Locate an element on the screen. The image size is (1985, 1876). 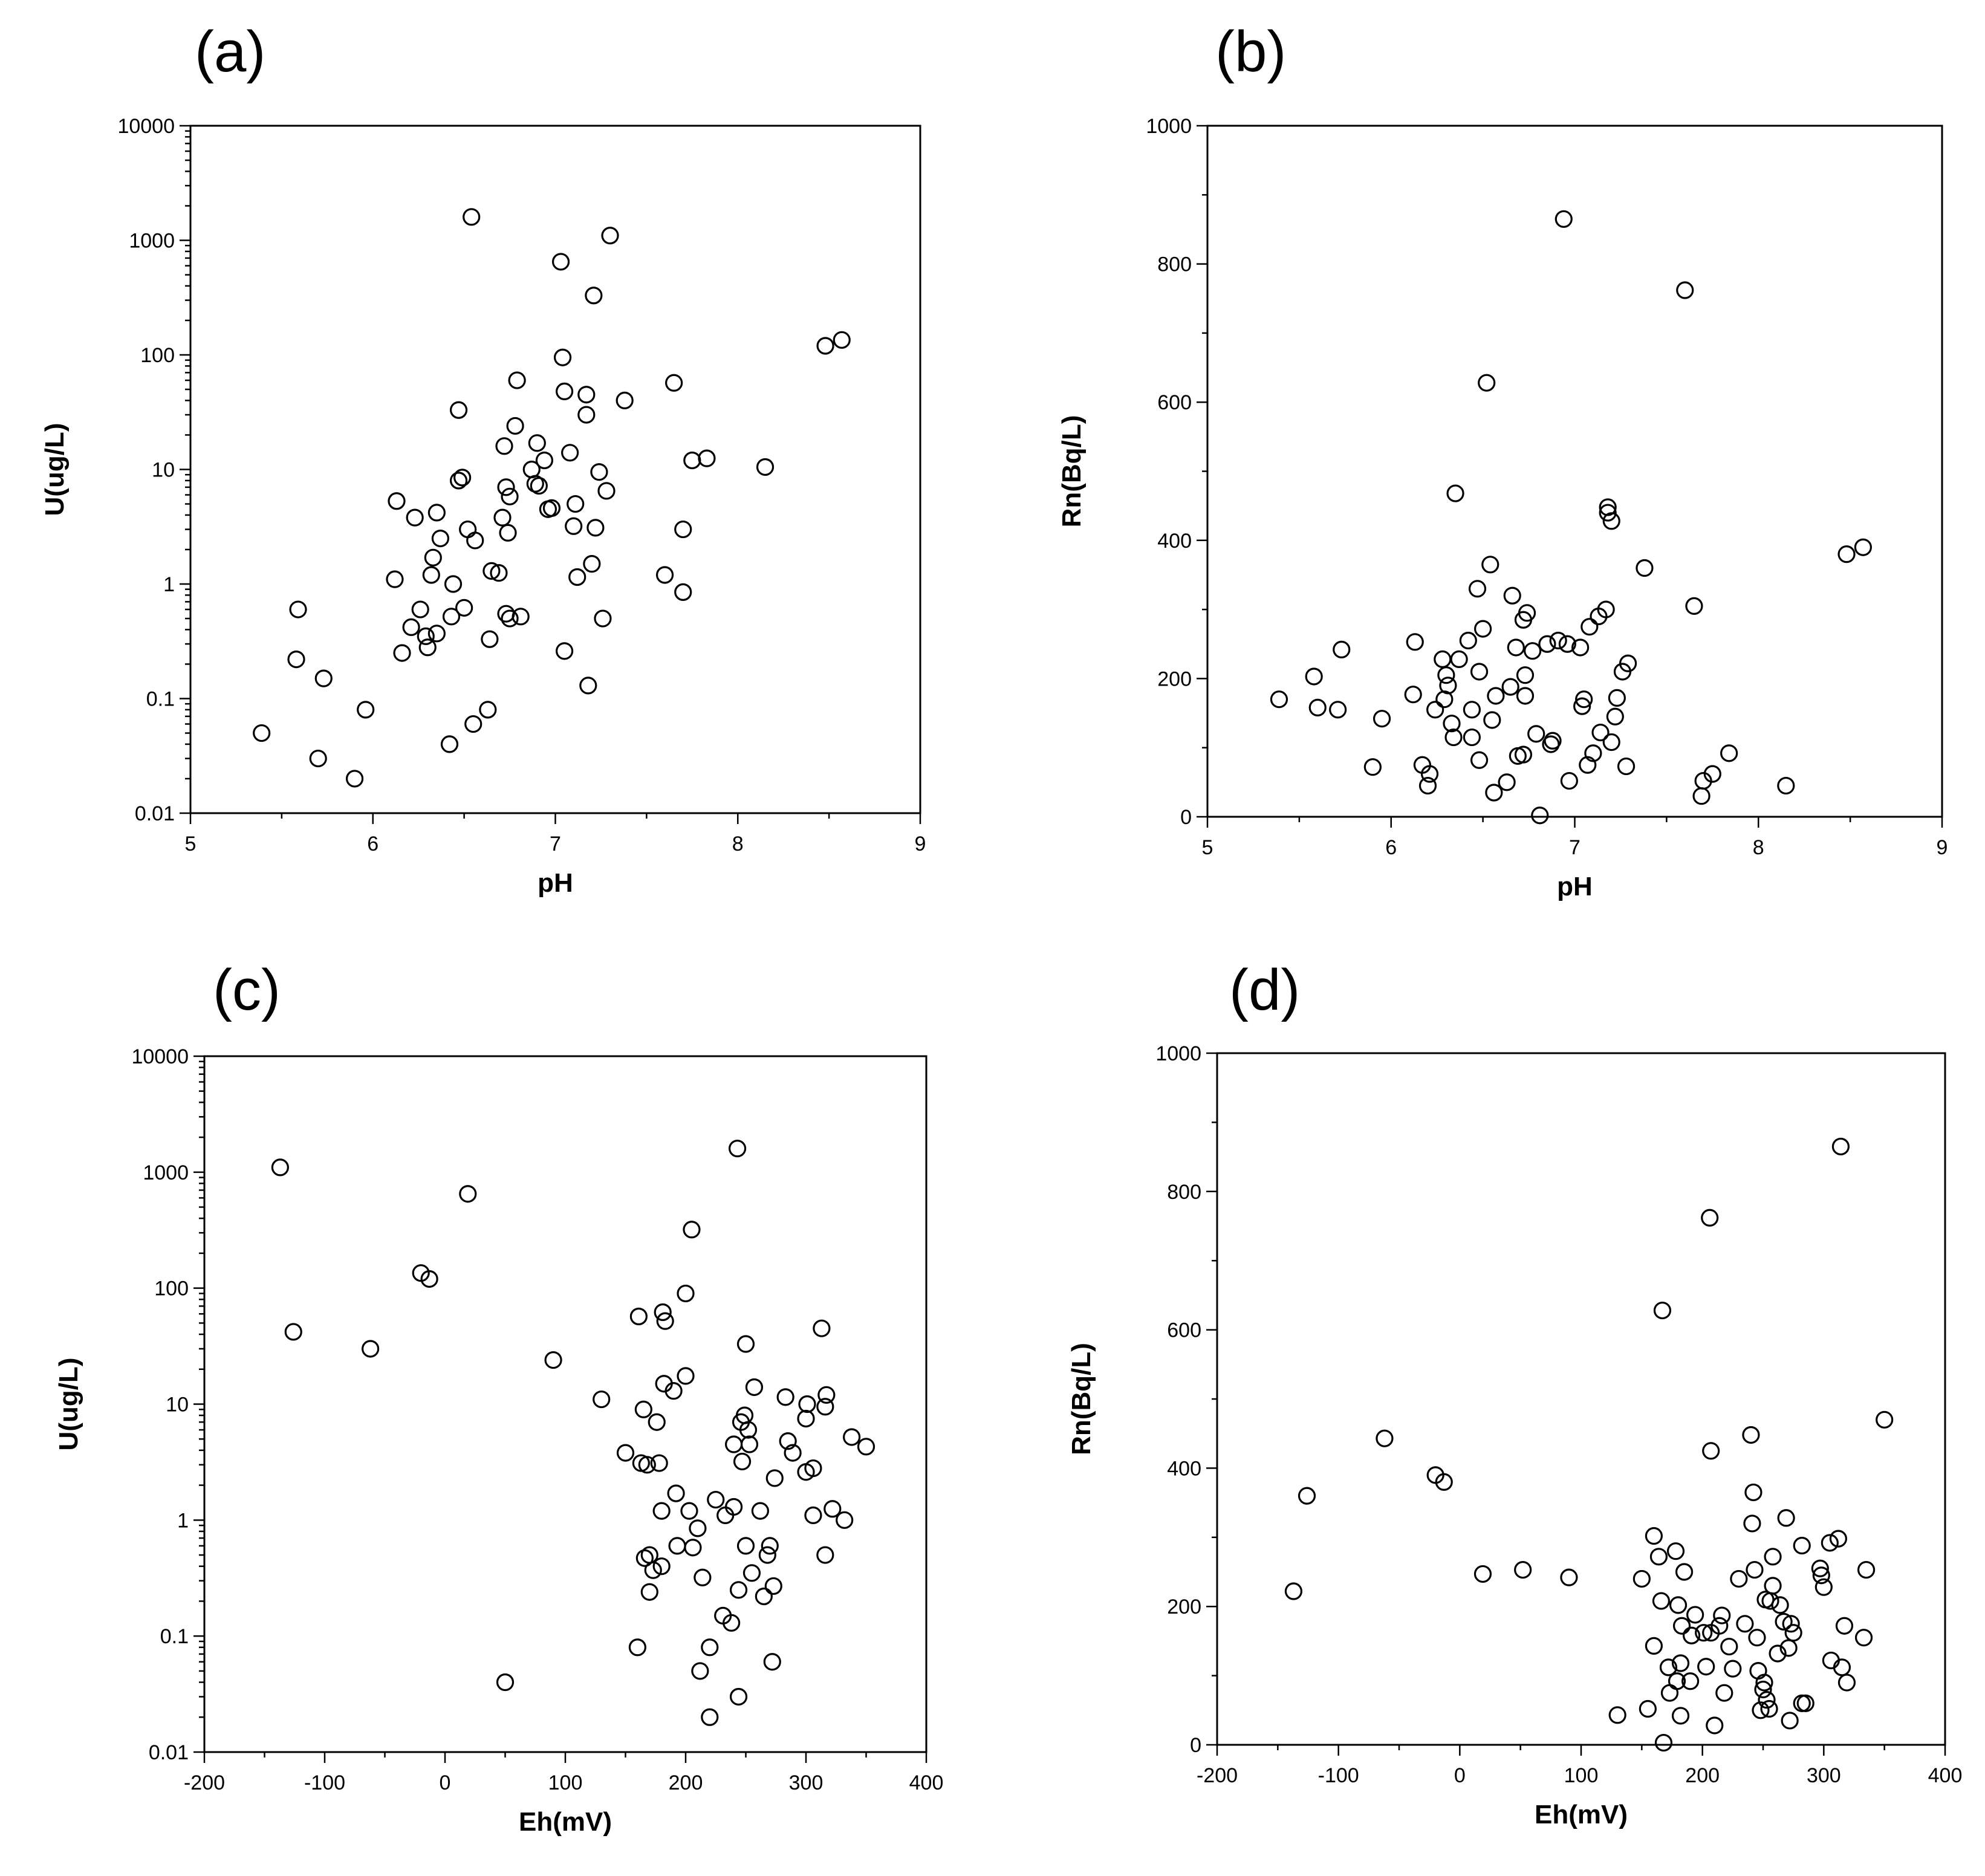
panel-d-x-tick-label: 100 is located at coordinates (1581, 1775).